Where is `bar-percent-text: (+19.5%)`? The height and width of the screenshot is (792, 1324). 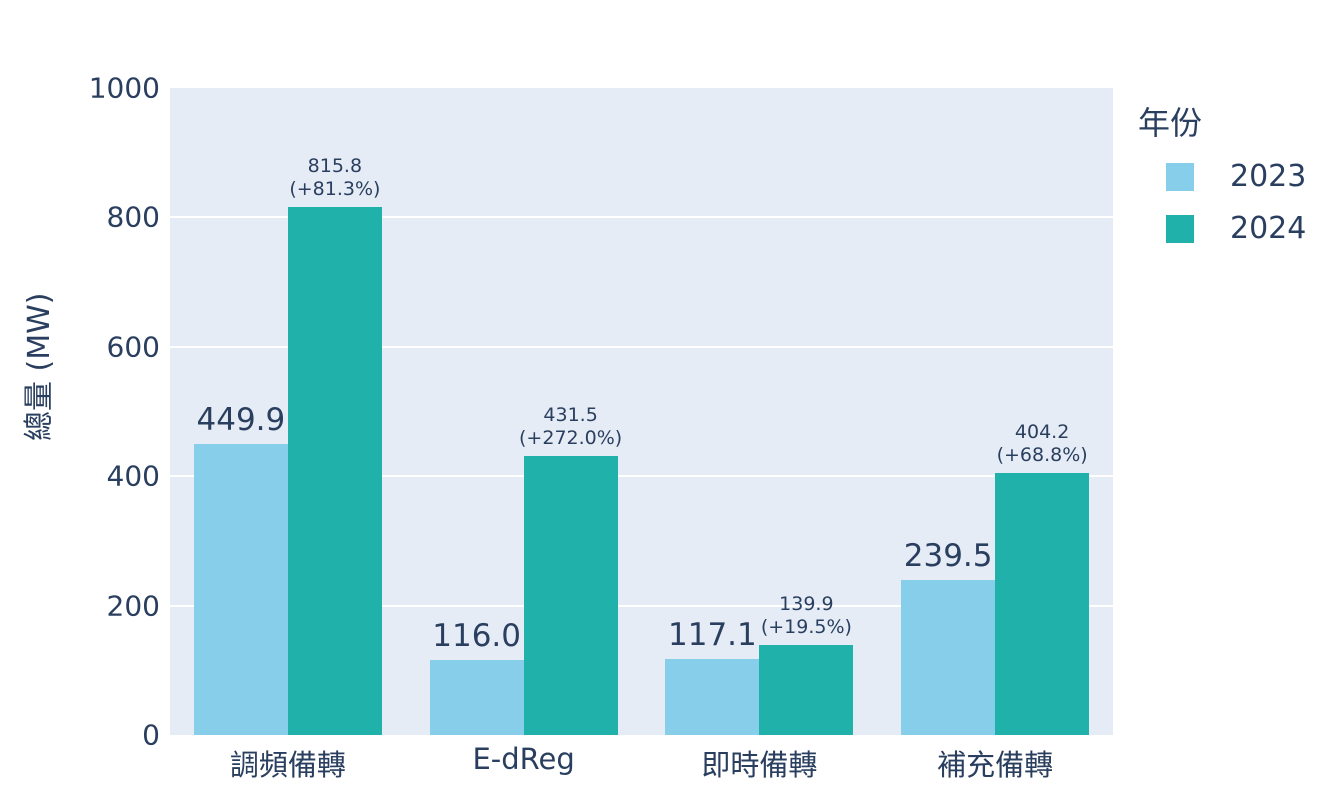
bar-percent-text: (+19.5%) is located at coordinates (806, 626).